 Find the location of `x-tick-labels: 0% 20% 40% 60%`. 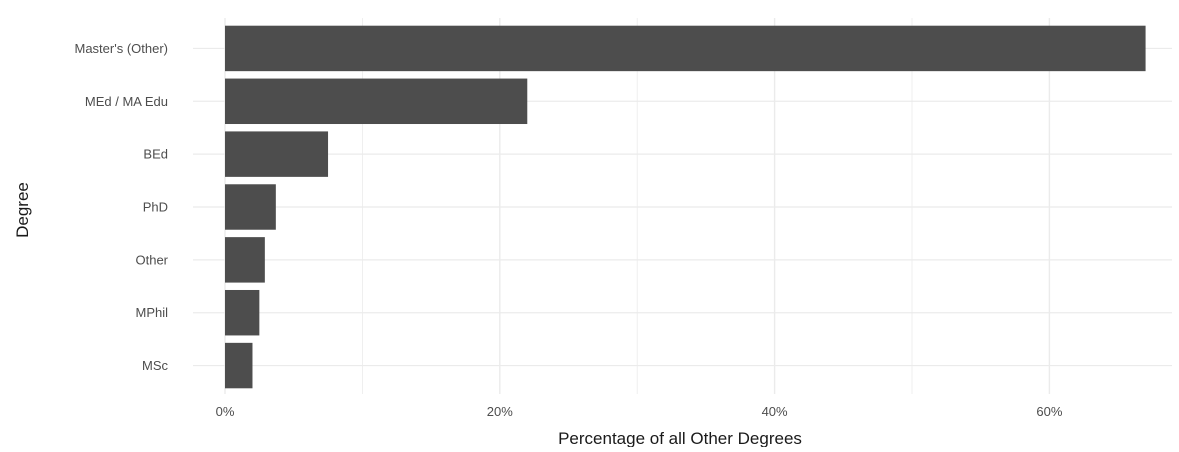

x-tick-labels: 0% 20% 40% 60% is located at coordinates (639, 411).